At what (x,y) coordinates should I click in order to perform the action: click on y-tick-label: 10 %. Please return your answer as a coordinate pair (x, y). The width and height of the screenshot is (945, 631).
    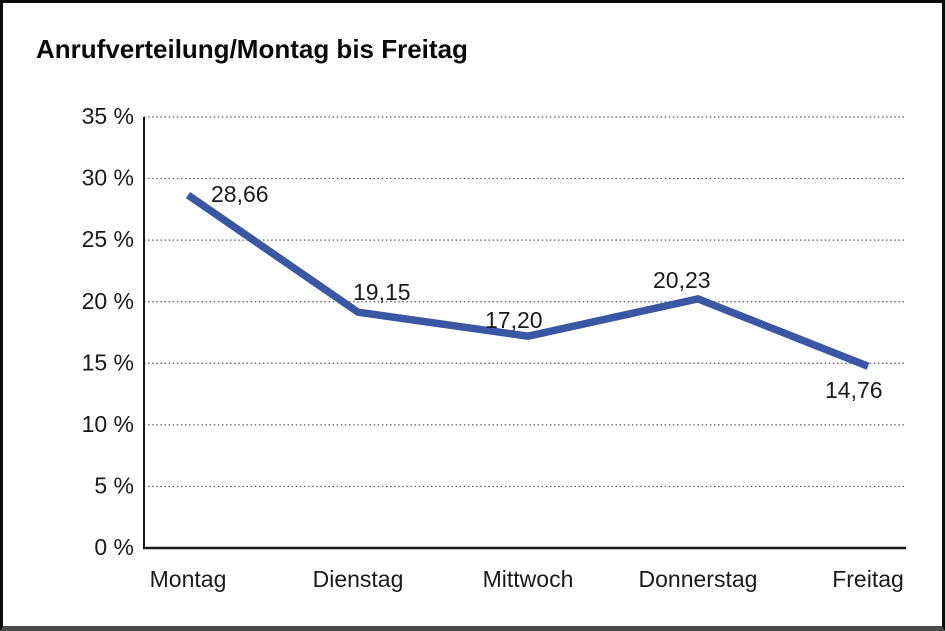
    Looking at the image, I should click on (108, 424).